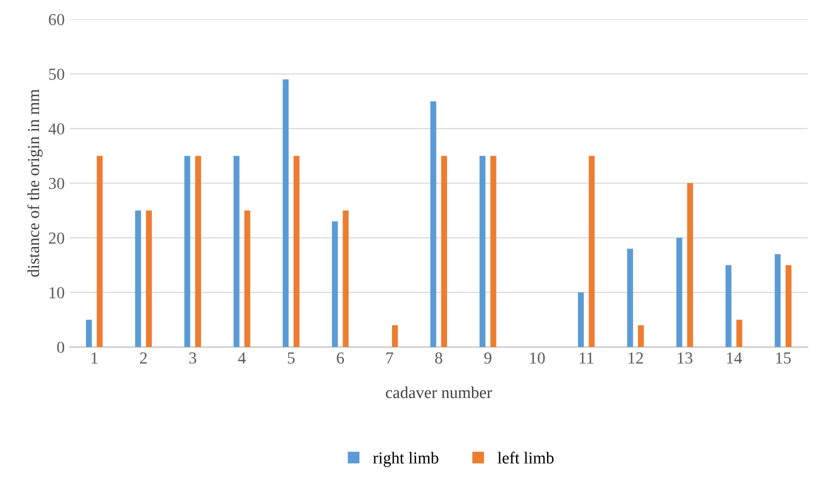  What do you see at coordinates (537, 358) in the screenshot?
I see `x-tick-label: 10` at bounding box center [537, 358].